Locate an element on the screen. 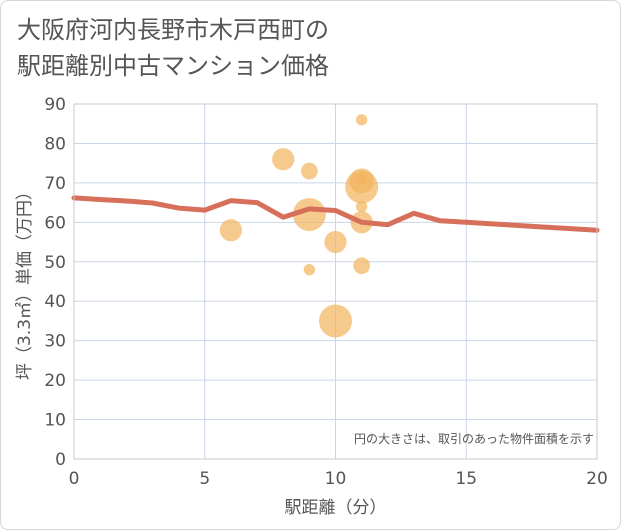 Image resolution: width=621 pixels, height=530 pixels. y-tick-label: 50 is located at coordinates (55, 263).